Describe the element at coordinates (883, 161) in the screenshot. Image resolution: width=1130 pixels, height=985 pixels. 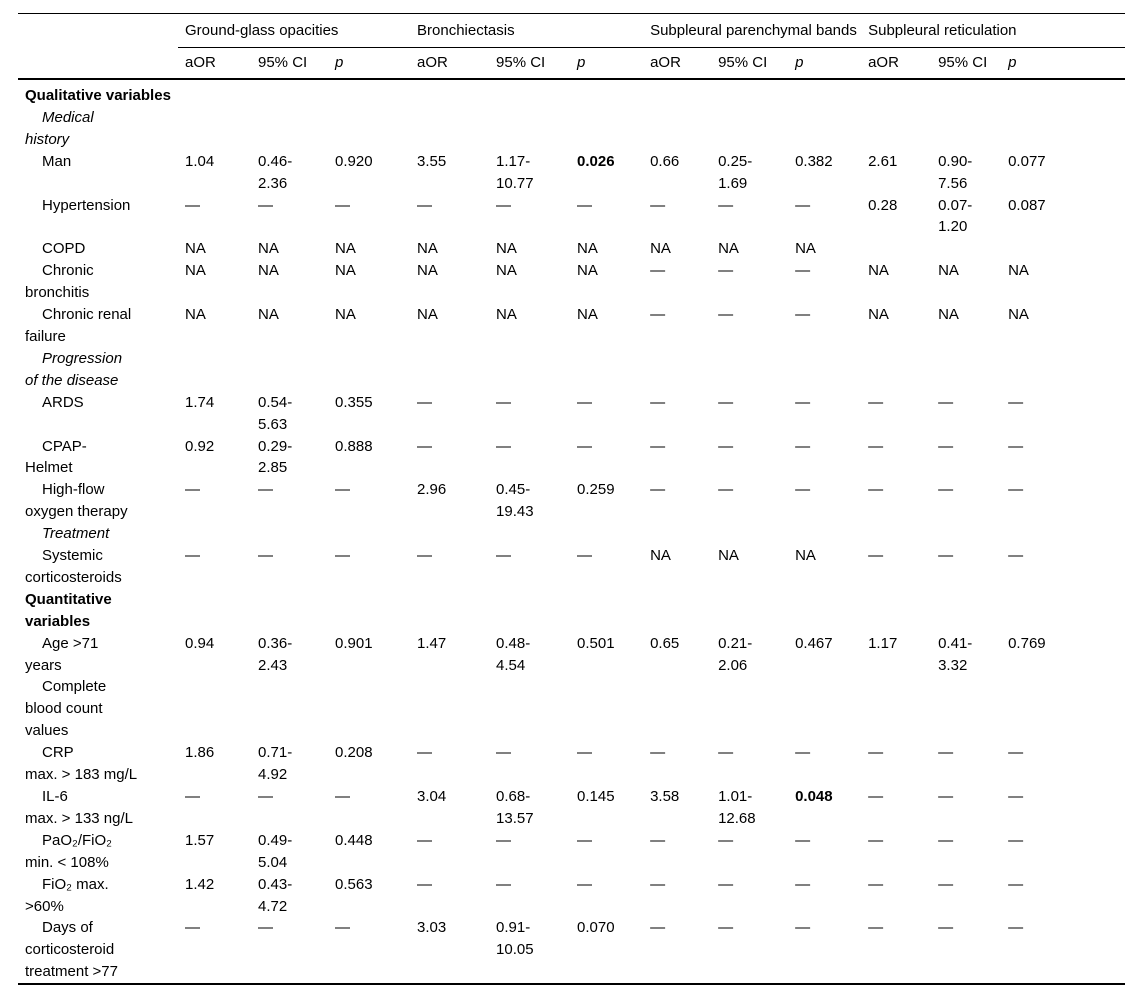
I see `value-cell: 2.61` at that location.